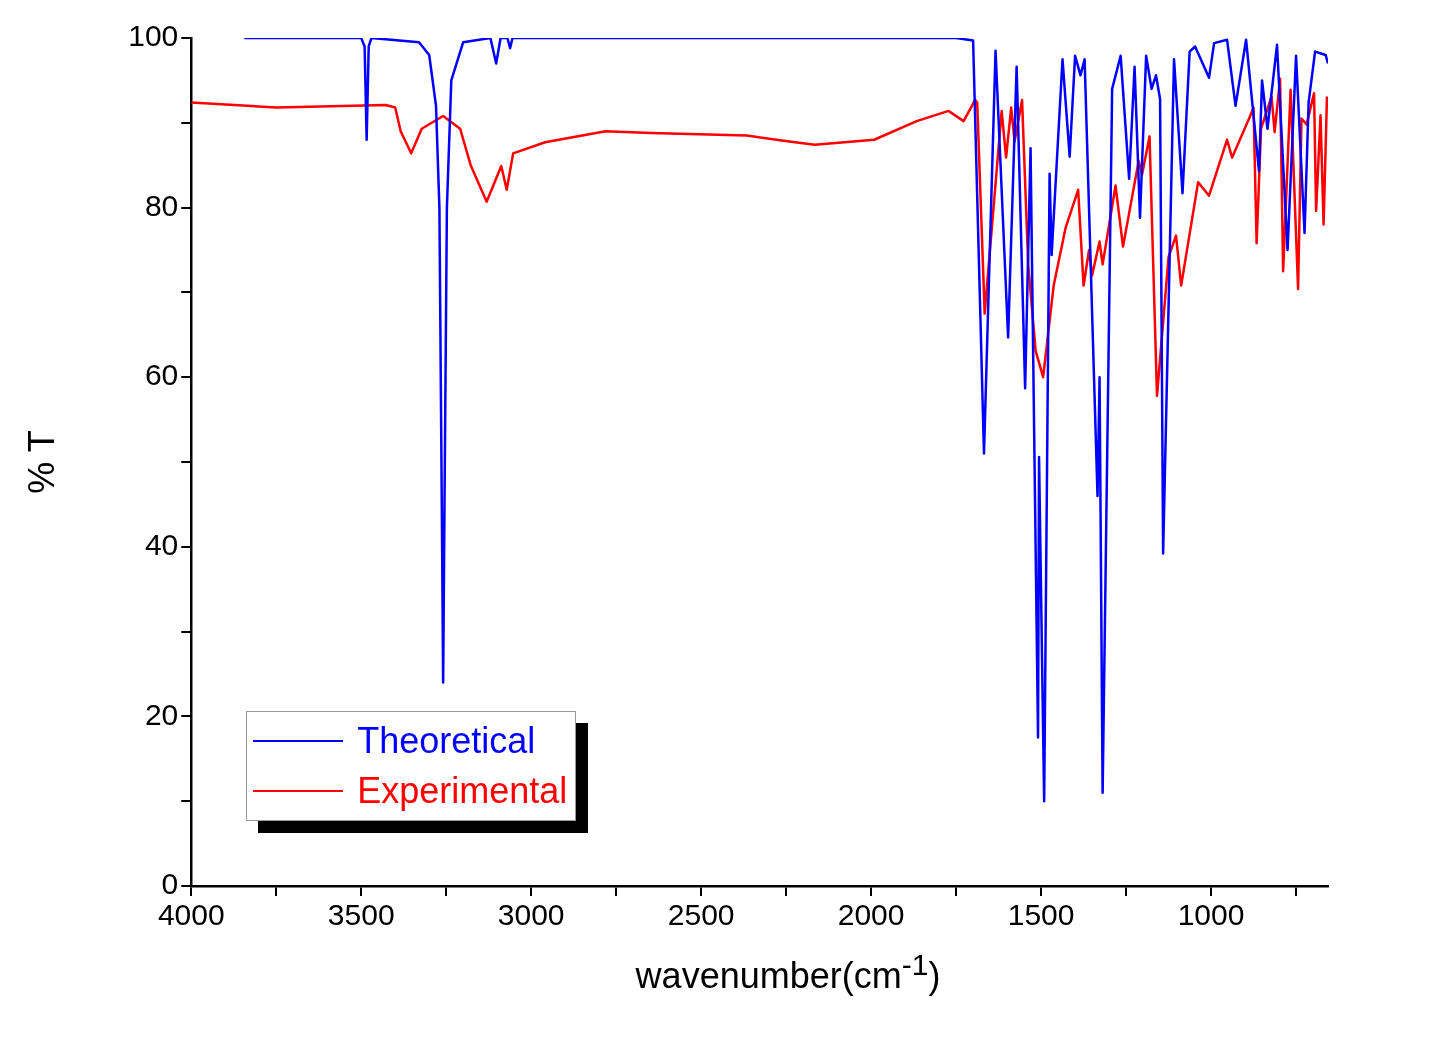  Describe the element at coordinates (161, 714) in the screenshot. I see `y-tick-label: 20` at that location.